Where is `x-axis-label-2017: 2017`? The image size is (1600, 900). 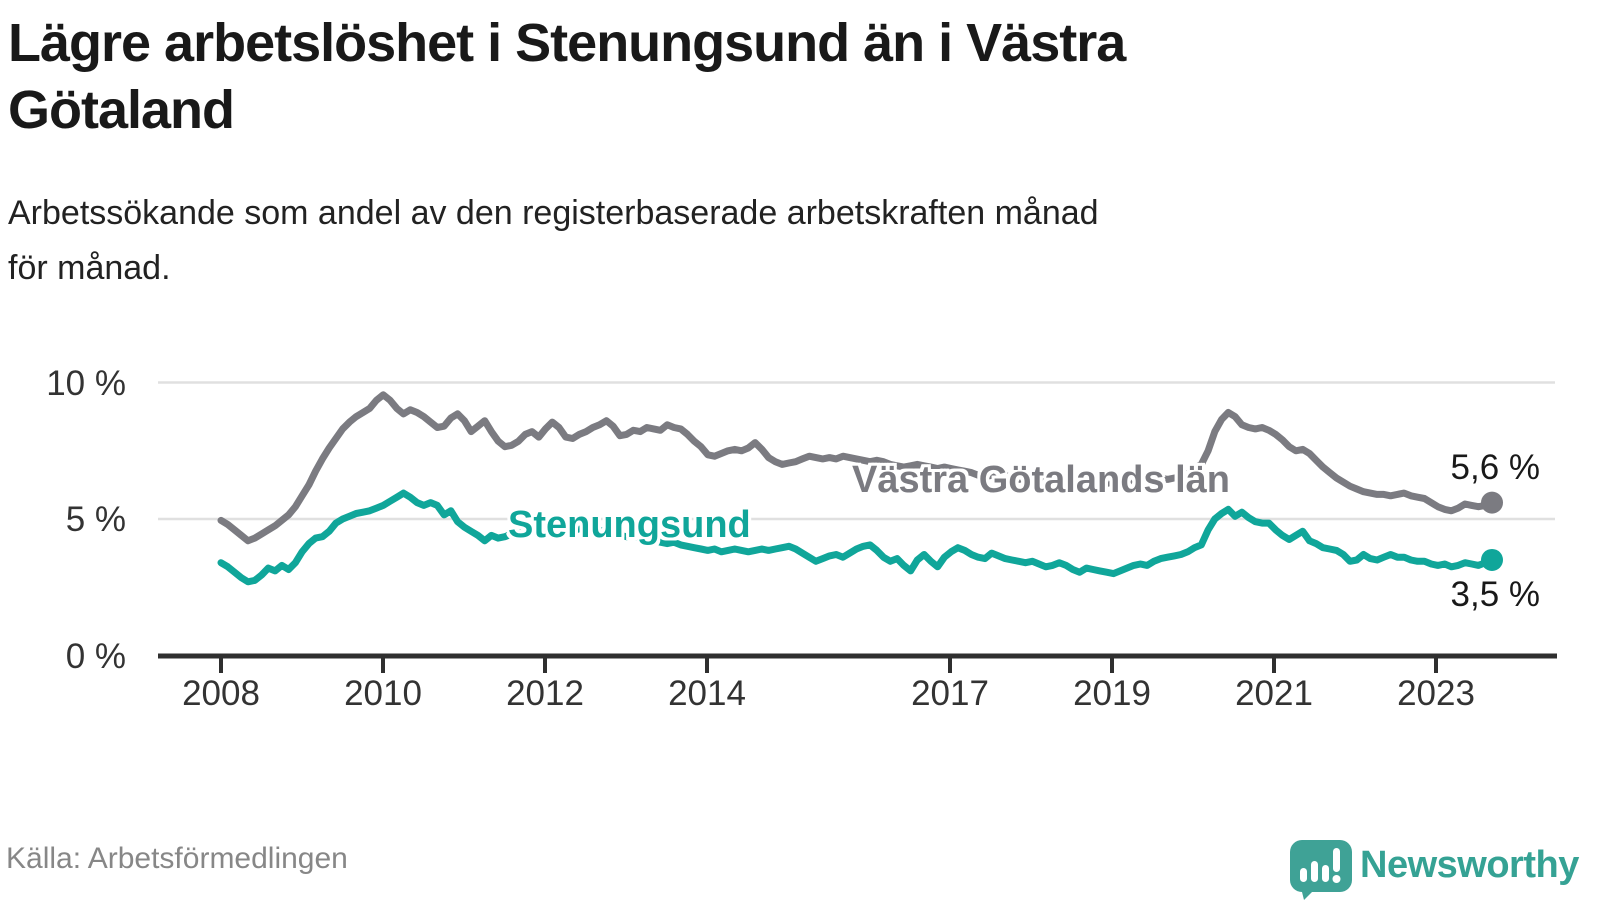 x-axis-label-2017: 2017 is located at coordinates (950, 693).